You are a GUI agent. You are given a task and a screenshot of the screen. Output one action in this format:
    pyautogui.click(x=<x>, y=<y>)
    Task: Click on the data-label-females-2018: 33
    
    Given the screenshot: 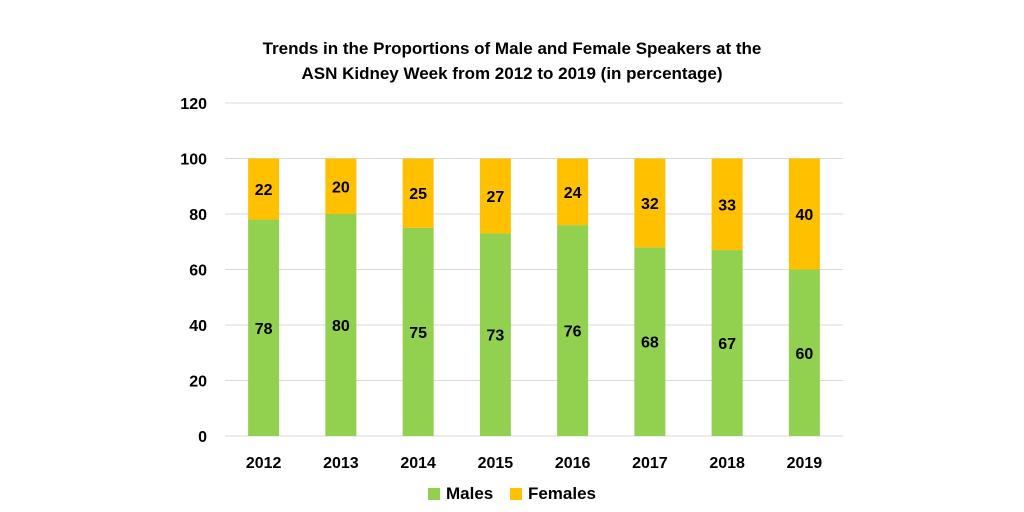 What is the action you would take?
    pyautogui.click(x=727, y=205)
    